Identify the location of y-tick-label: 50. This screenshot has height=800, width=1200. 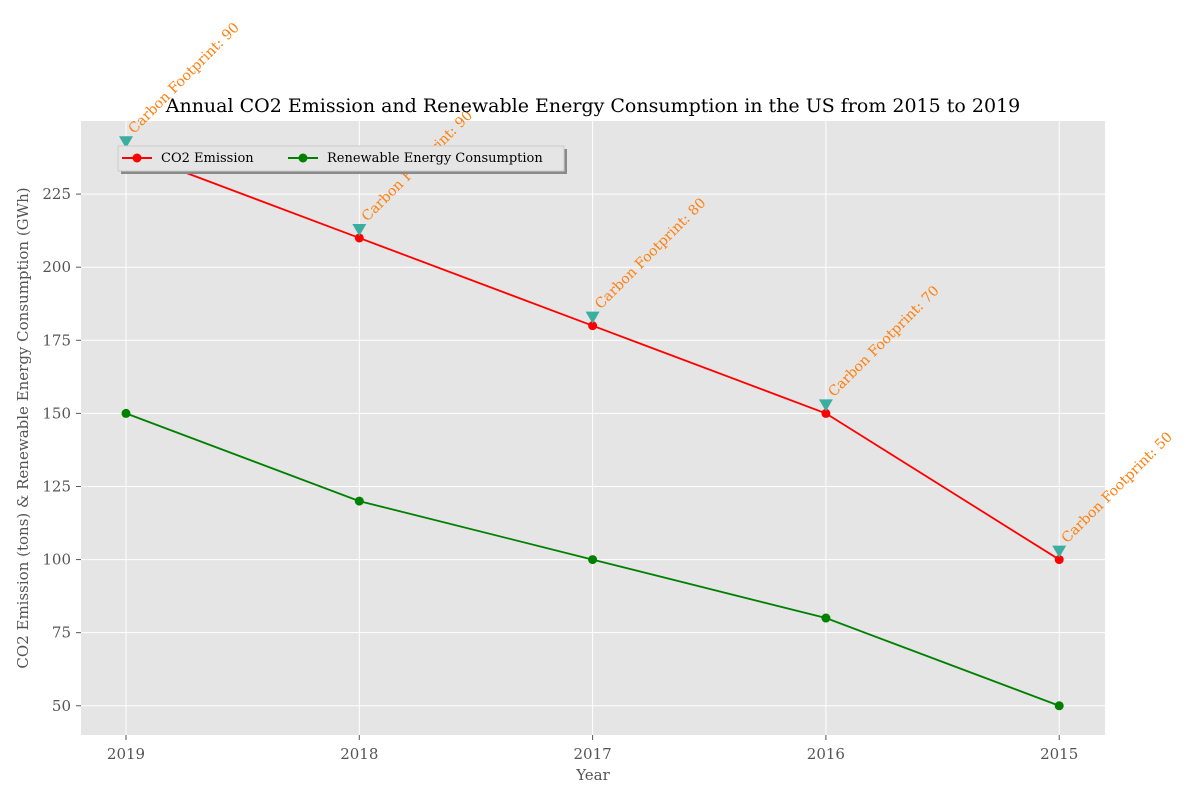
(61, 706).